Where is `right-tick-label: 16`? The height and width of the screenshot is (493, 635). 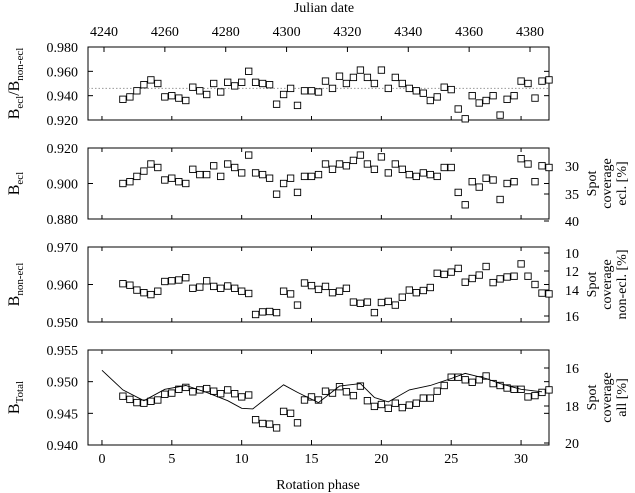
right-tick-label: 16 is located at coordinates (572, 317).